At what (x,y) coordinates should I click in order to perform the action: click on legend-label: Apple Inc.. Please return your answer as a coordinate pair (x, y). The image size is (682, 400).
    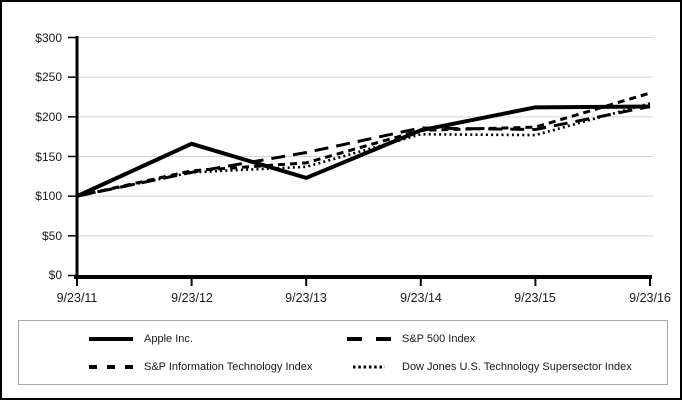
    Looking at the image, I should click on (168, 338).